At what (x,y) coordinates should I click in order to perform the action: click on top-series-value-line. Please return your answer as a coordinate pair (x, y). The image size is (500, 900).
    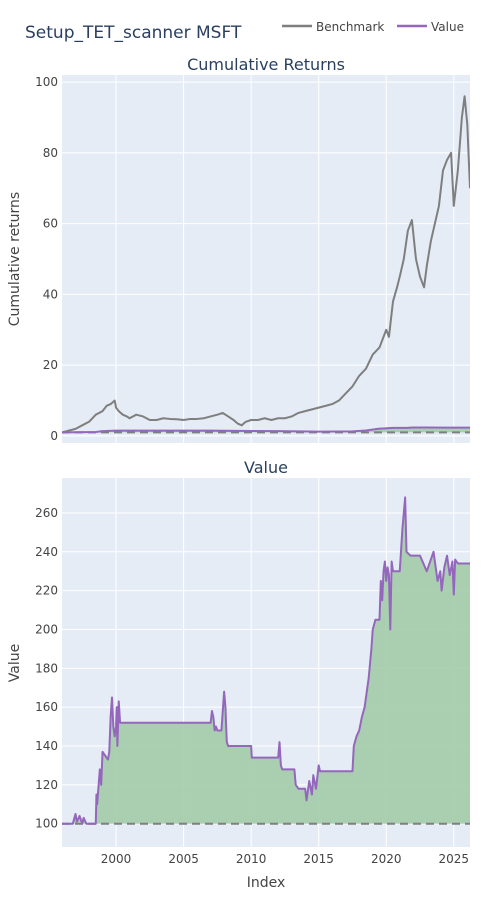
    Looking at the image, I should click on (266, 430).